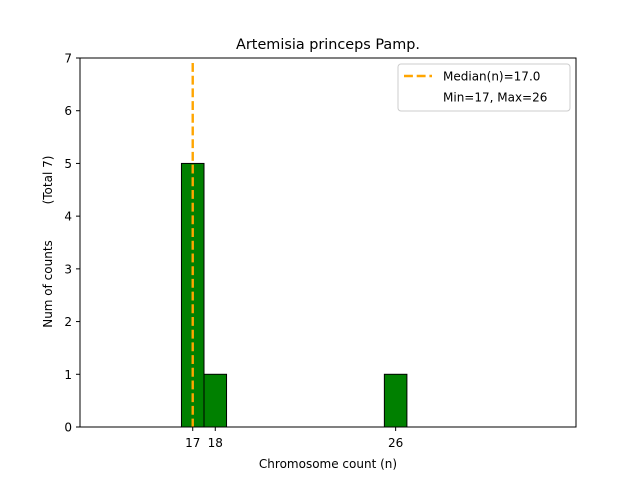  What do you see at coordinates (328, 45) in the screenshot?
I see `chart-title: Artemisia princeps Pamp.` at bounding box center [328, 45].